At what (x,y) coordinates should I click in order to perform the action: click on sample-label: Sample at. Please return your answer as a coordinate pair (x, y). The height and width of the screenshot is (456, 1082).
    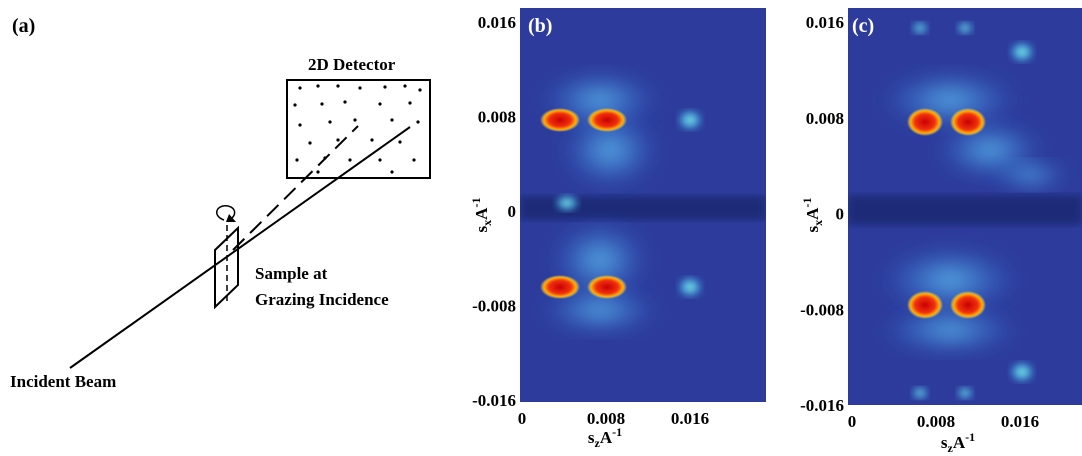
    Looking at the image, I should click on (291, 273).